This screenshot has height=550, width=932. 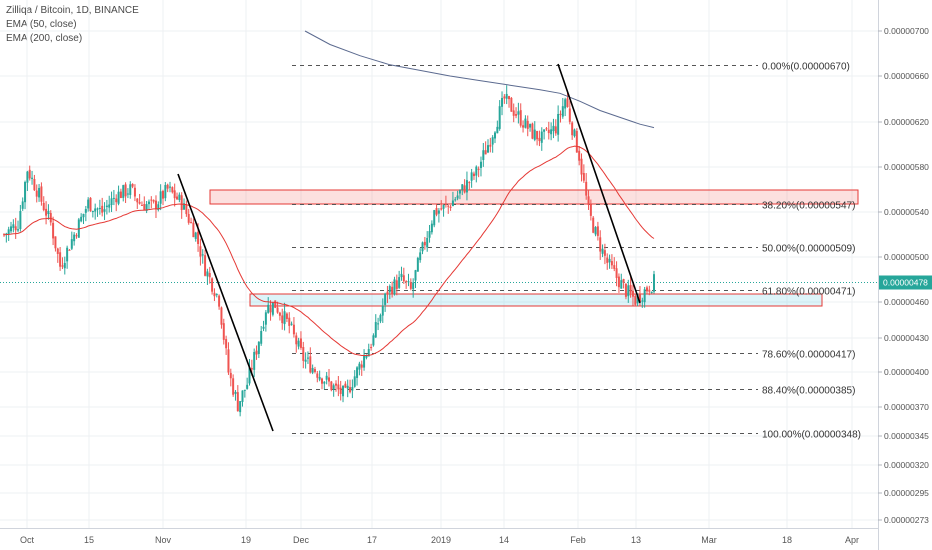 I want to click on time-tick-label: 2019, so click(x=441, y=540).